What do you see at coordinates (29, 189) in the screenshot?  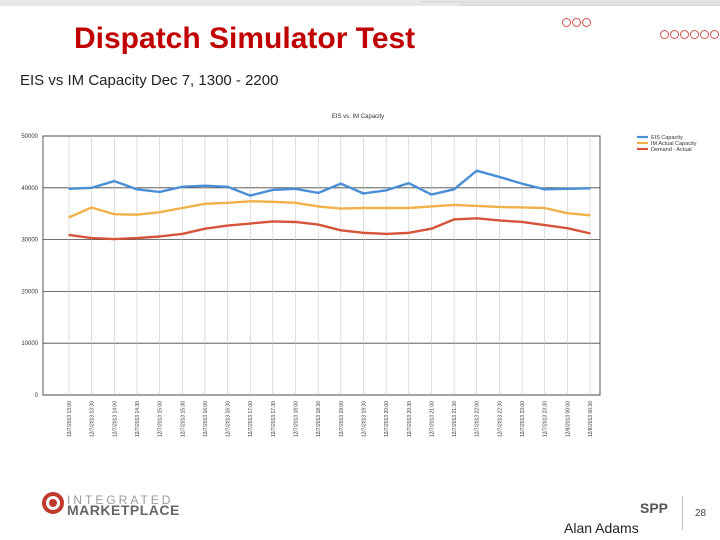 I see `y-tick-label: 40000` at bounding box center [29, 189].